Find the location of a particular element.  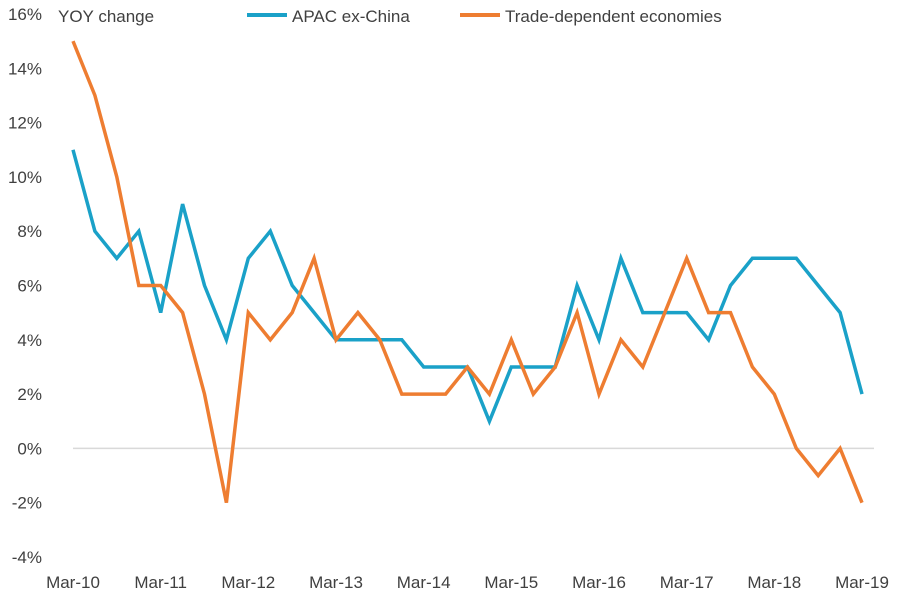

x-tick-label: Mar-18 is located at coordinates (774, 582).